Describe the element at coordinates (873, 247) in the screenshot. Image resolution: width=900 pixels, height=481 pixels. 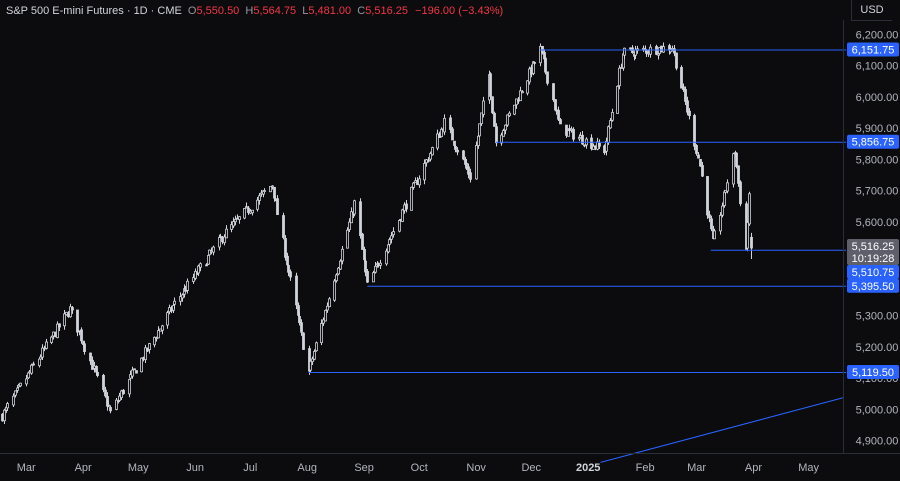
I see `last-price-tag-text: 5,516.25` at that location.